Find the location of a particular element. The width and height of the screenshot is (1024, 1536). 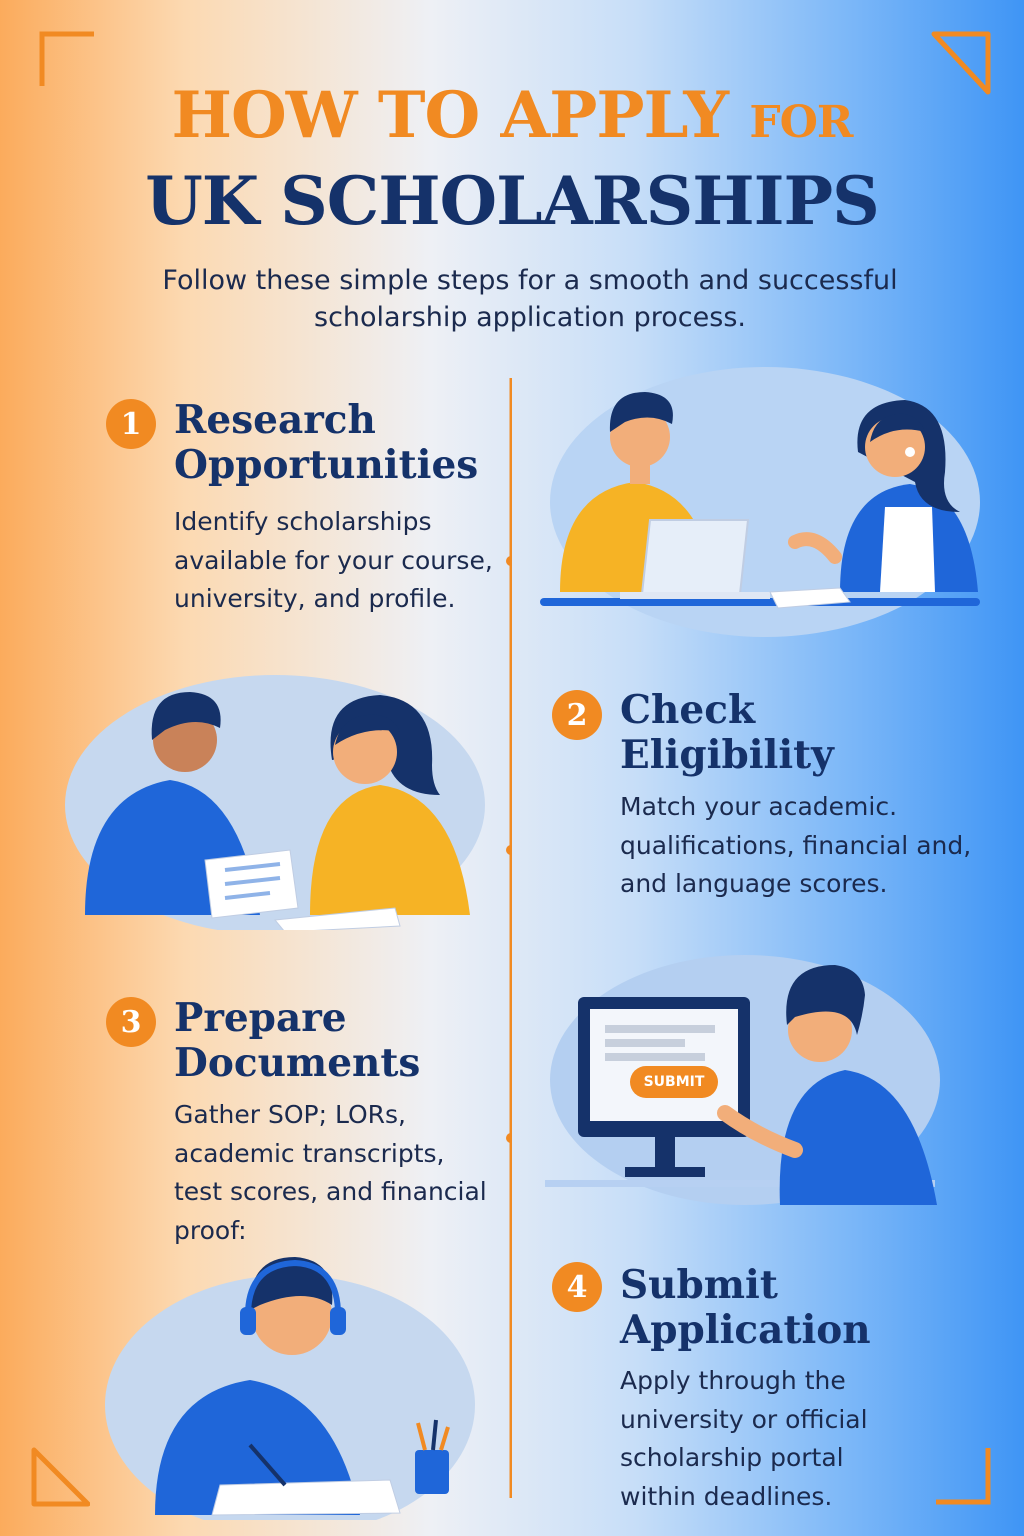

intro-line-2: scholarship application process. is located at coordinates (530, 317).